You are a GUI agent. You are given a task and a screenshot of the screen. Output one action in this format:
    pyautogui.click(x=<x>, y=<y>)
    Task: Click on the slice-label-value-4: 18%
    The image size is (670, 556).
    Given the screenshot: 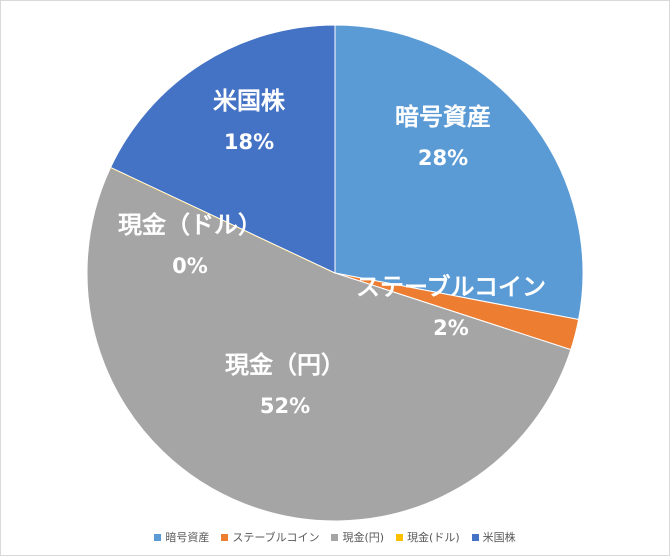 What is the action you would take?
    pyautogui.click(x=249, y=142)
    